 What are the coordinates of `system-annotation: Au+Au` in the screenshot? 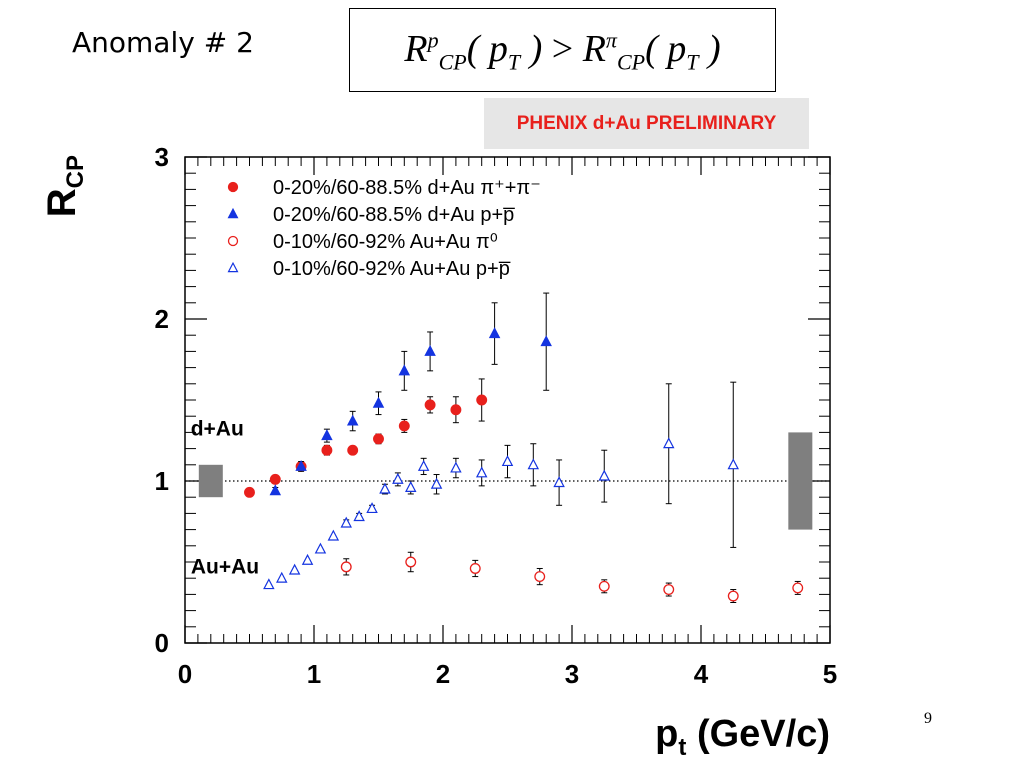 It's located at (225, 566).